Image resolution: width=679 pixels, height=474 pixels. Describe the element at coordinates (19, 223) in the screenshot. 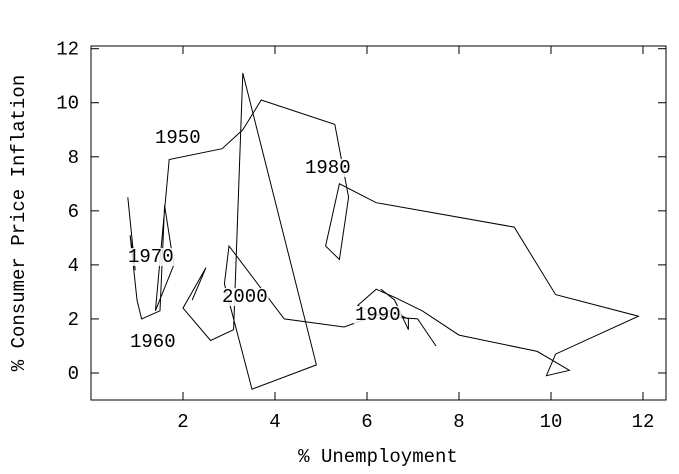

I see `y-axis-label: % Consumer Price Inflation` at that location.